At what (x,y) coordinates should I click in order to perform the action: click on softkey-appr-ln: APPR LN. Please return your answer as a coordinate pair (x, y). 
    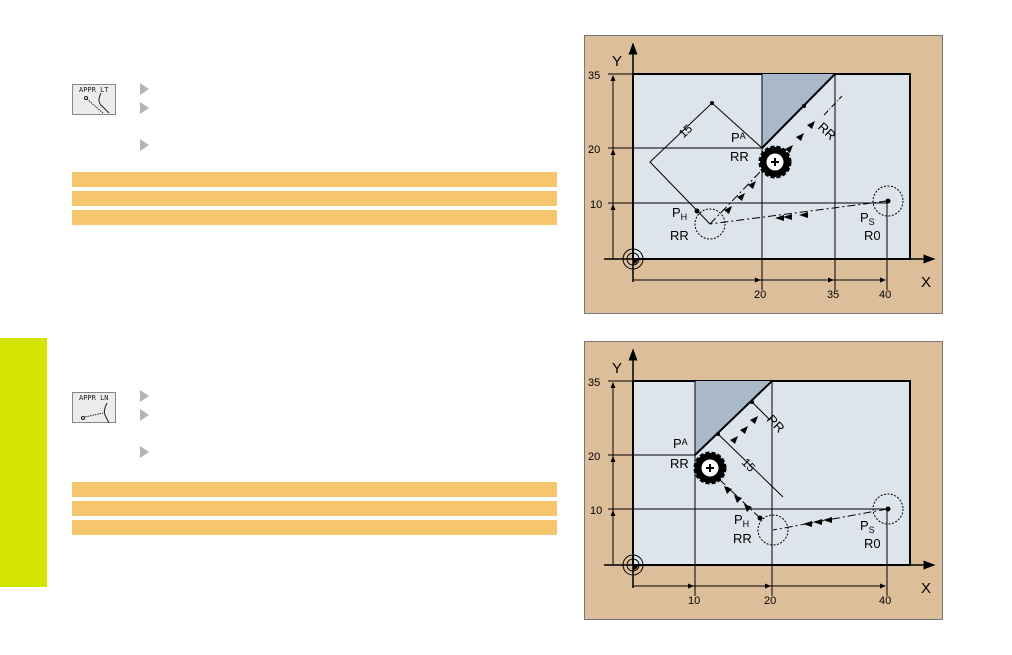
    Looking at the image, I should click on (94, 408).